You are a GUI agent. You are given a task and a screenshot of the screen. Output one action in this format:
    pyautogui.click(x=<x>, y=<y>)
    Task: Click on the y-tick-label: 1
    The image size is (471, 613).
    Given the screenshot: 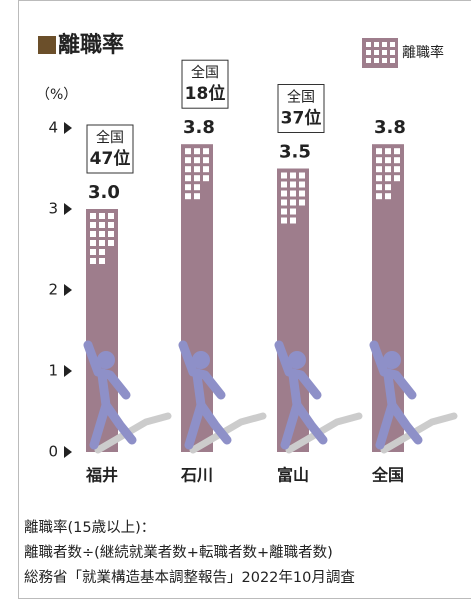 What is the action you would take?
    pyautogui.click(x=53, y=371)
    